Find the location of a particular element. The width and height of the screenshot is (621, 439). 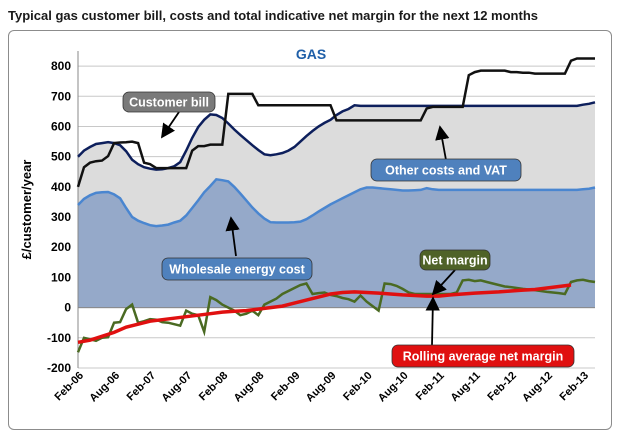

y-tick-label: -200 is located at coordinates (59, 368).